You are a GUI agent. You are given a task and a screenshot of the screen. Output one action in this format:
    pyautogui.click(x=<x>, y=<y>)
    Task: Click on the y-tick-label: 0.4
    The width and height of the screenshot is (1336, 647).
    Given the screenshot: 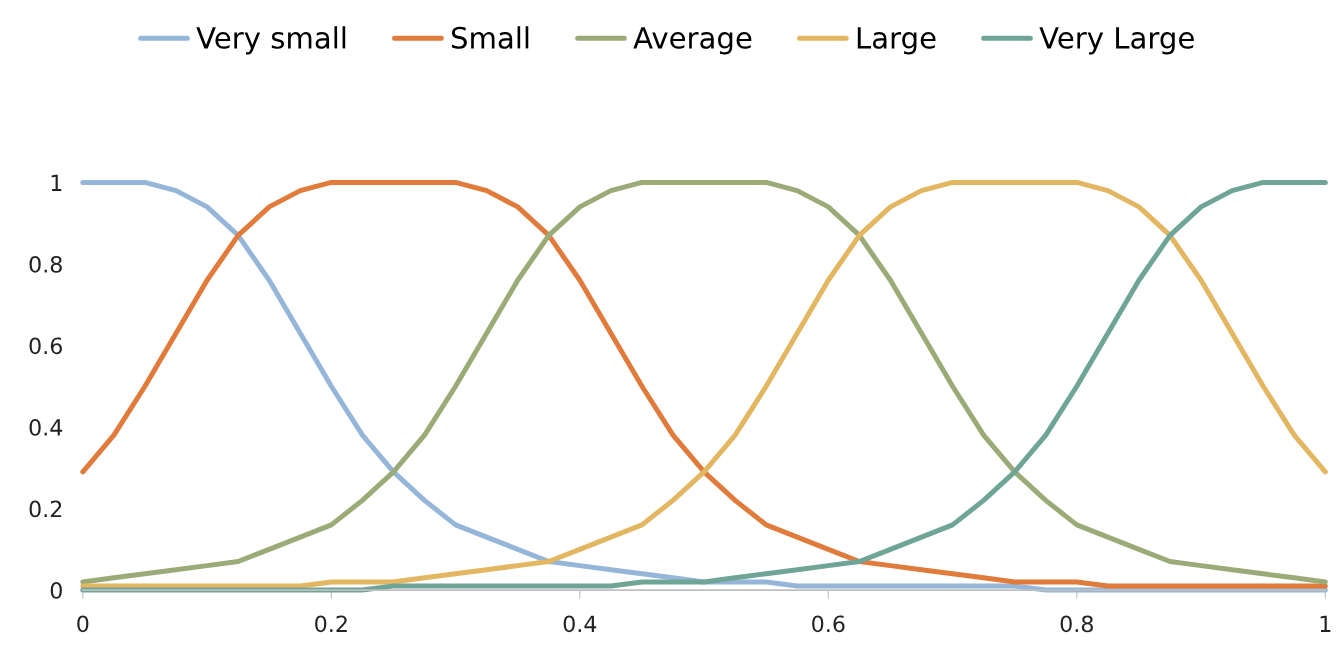 What is the action you would take?
    pyautogui.click(x=46, y=427)
    